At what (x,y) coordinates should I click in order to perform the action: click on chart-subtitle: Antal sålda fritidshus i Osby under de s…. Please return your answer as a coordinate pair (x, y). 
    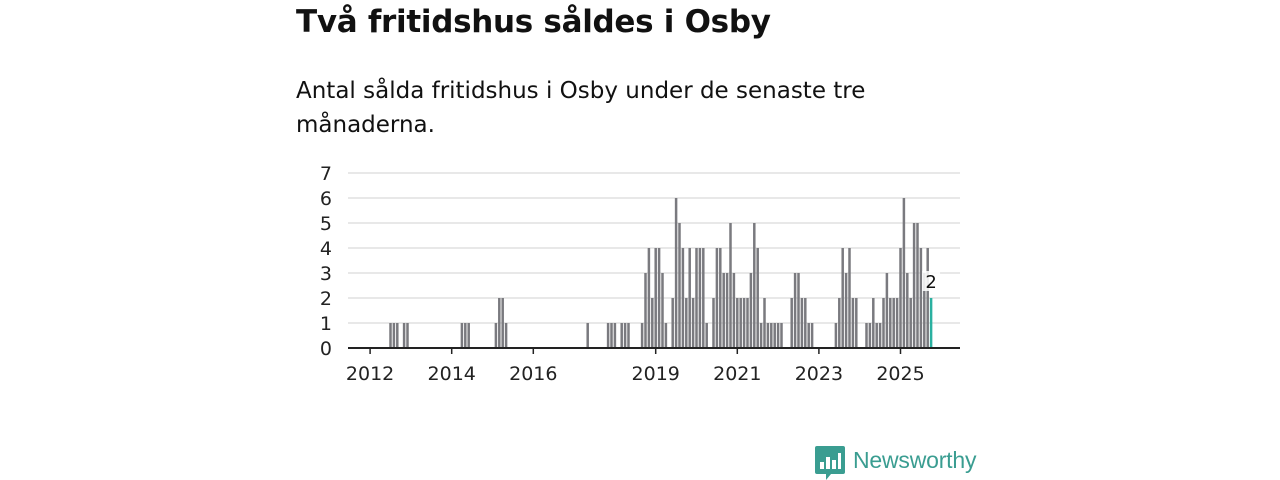
    Looking at the image, I should click on (581, 108).